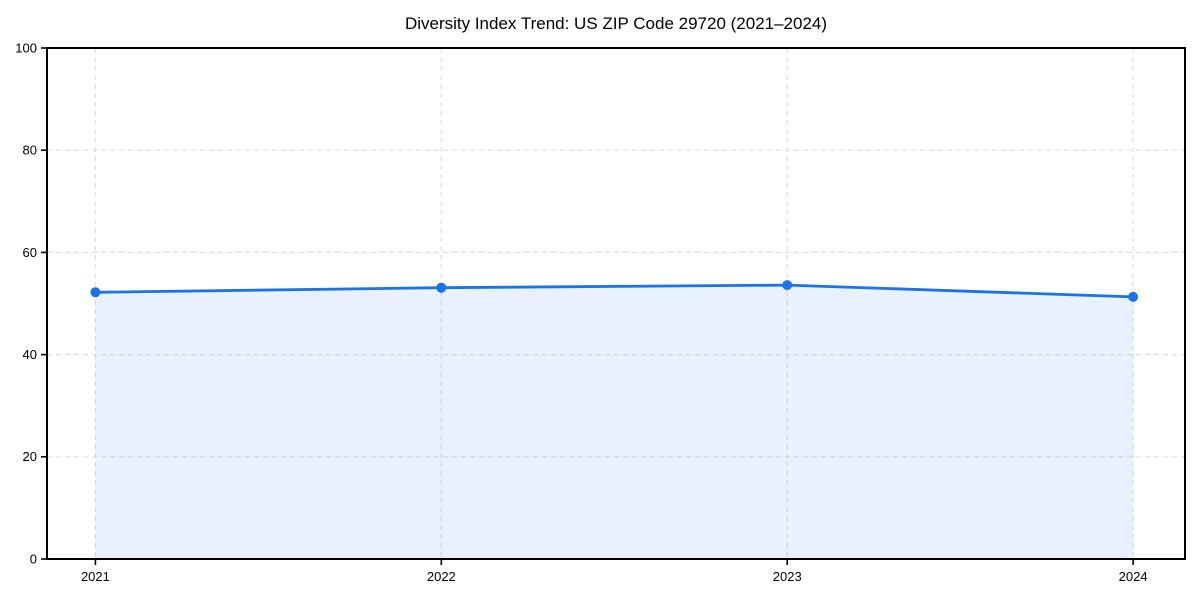 The image size is (1200, 600). What do you see at coordinates (441, 576) in the screenshot?
I see `x-tick-label: 2022` at bounding box center [441, 576].